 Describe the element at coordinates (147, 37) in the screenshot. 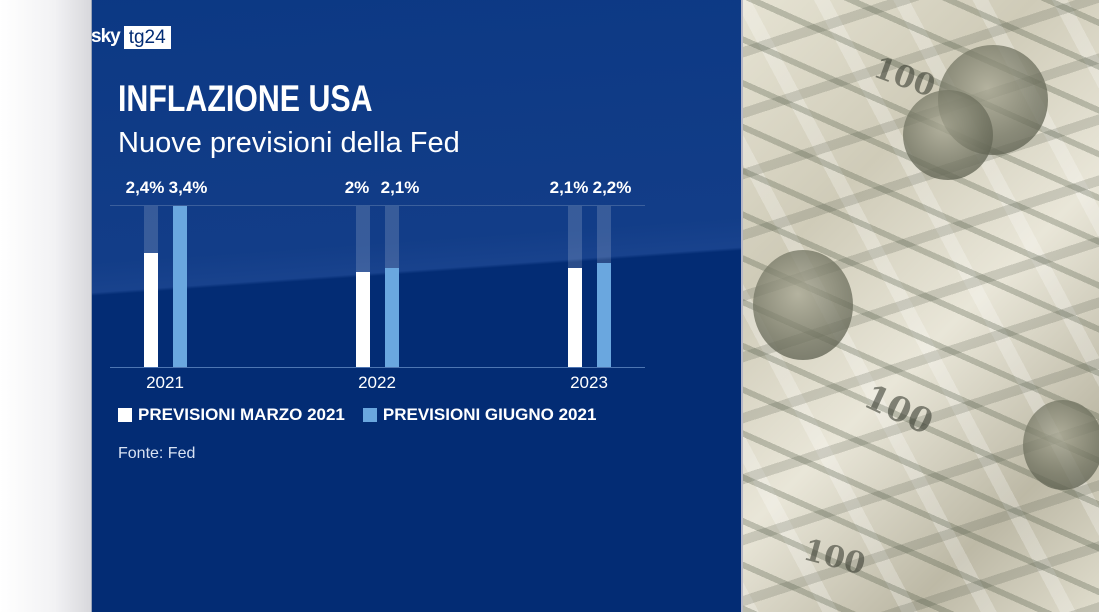

I see `logo-tg24: tg24` at that location.